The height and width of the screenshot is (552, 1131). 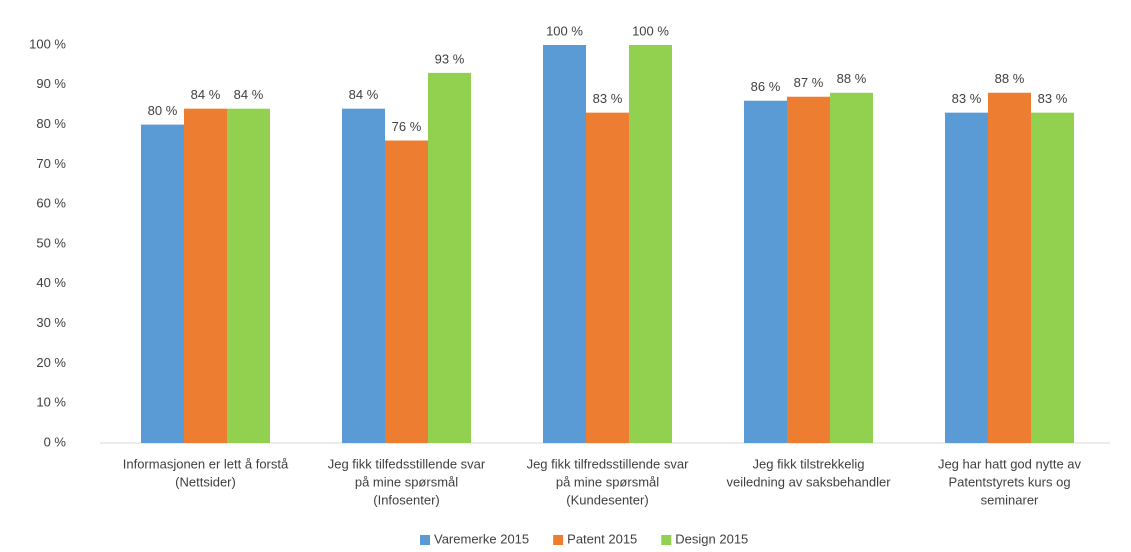 I want to click on y-tick-label: 50 %, so click(x=51, y=242).